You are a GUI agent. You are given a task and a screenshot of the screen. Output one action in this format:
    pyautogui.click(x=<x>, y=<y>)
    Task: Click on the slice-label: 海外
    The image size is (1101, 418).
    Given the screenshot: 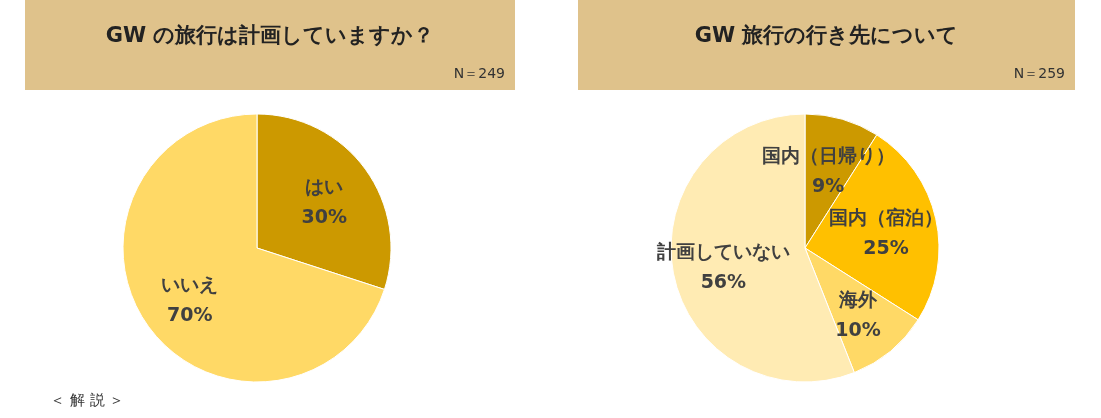 What is the action you would take?
    pyautogui.click(x=857, y=299)
    